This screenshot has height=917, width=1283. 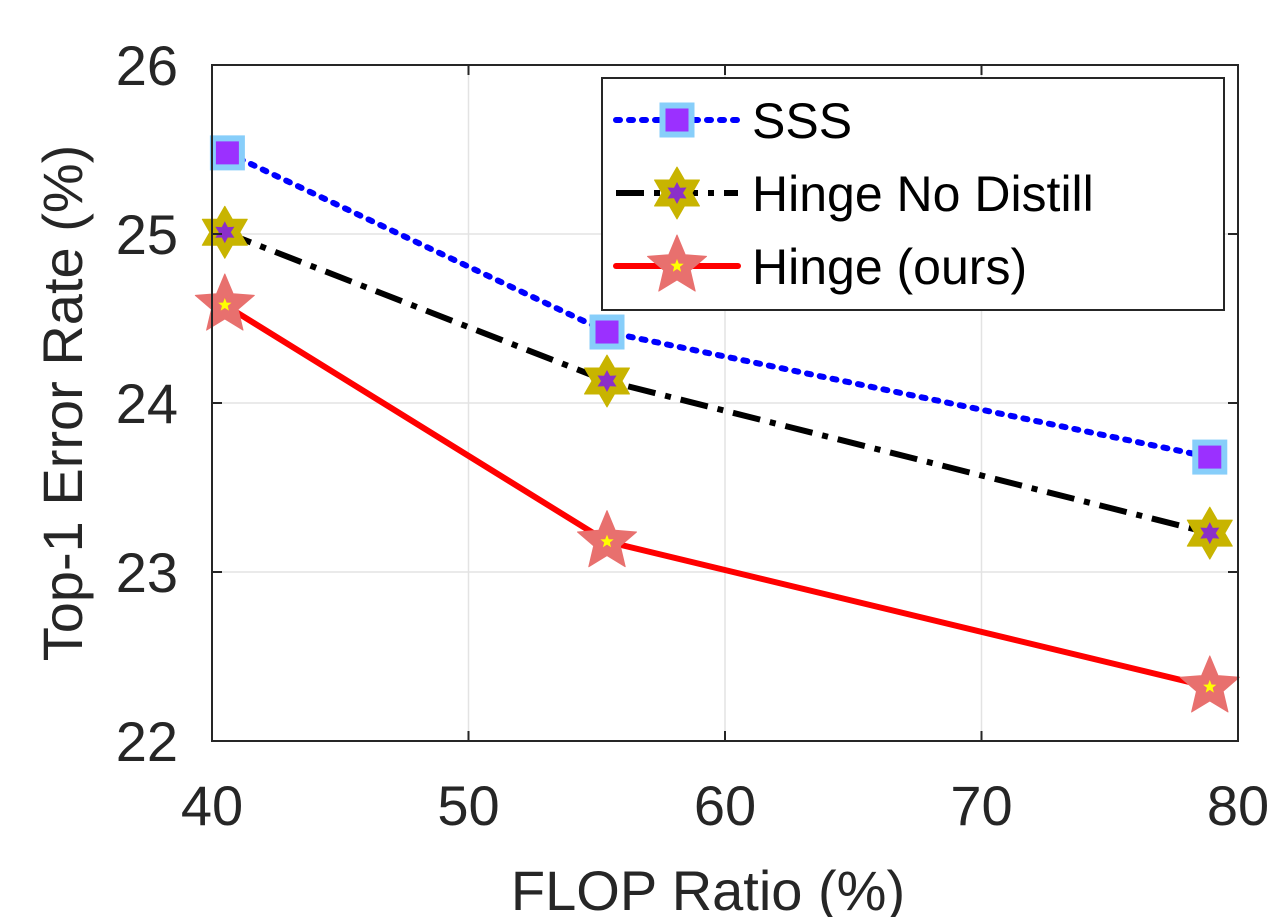 I want to click on y-tick-label: 23, so click(x=147, y=572).